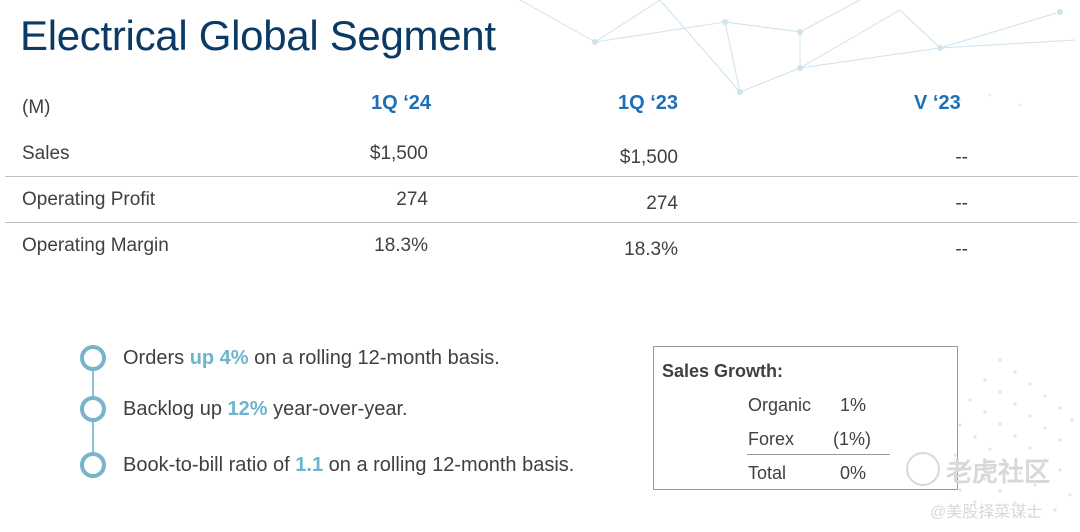  I want to click on watermark-brand: 老虎社区, so click(998, 472).